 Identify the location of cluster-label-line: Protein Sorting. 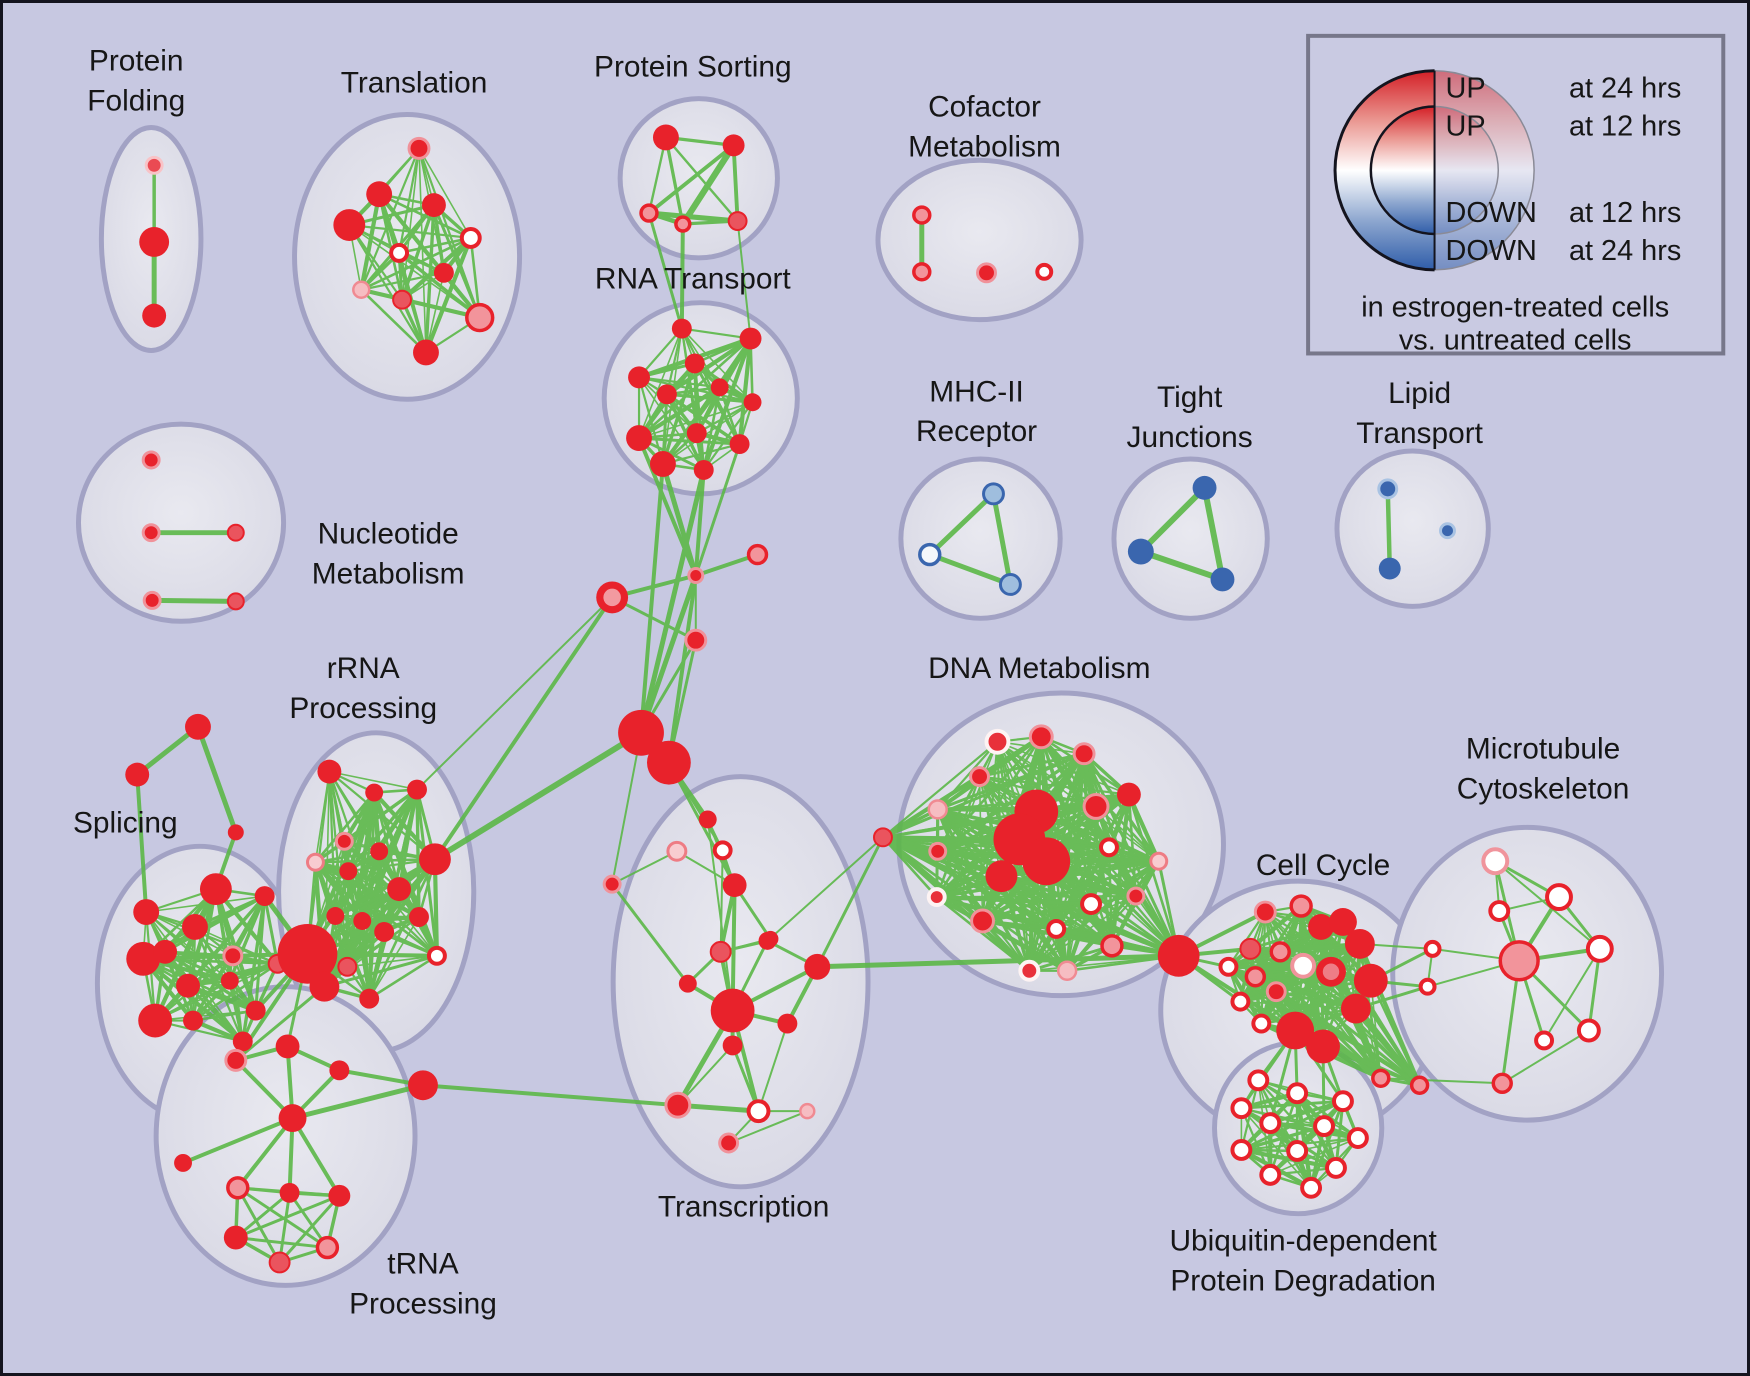
(693, 67).